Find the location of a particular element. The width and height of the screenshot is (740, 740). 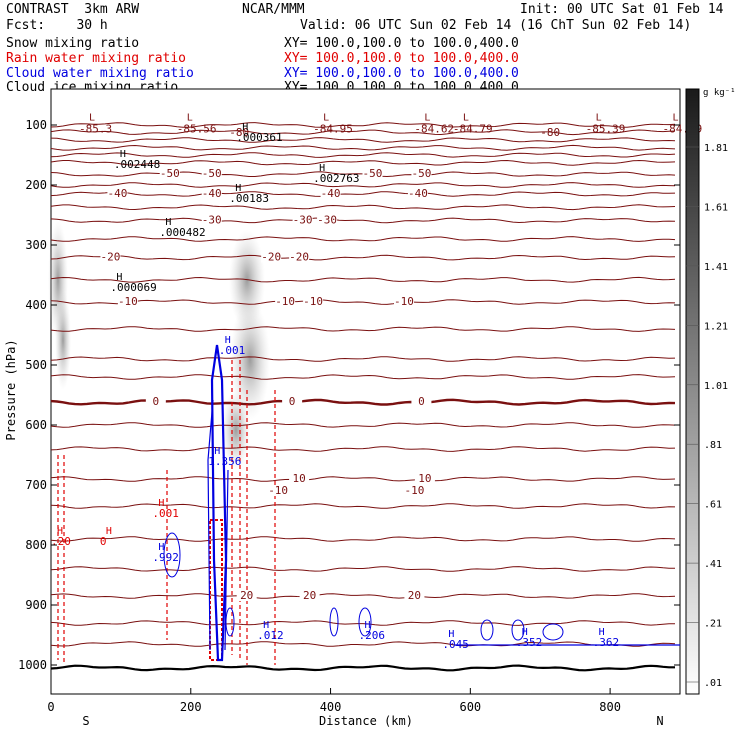

y-axis-label: Pressure (hPa) is located at coordinates (11, 389).